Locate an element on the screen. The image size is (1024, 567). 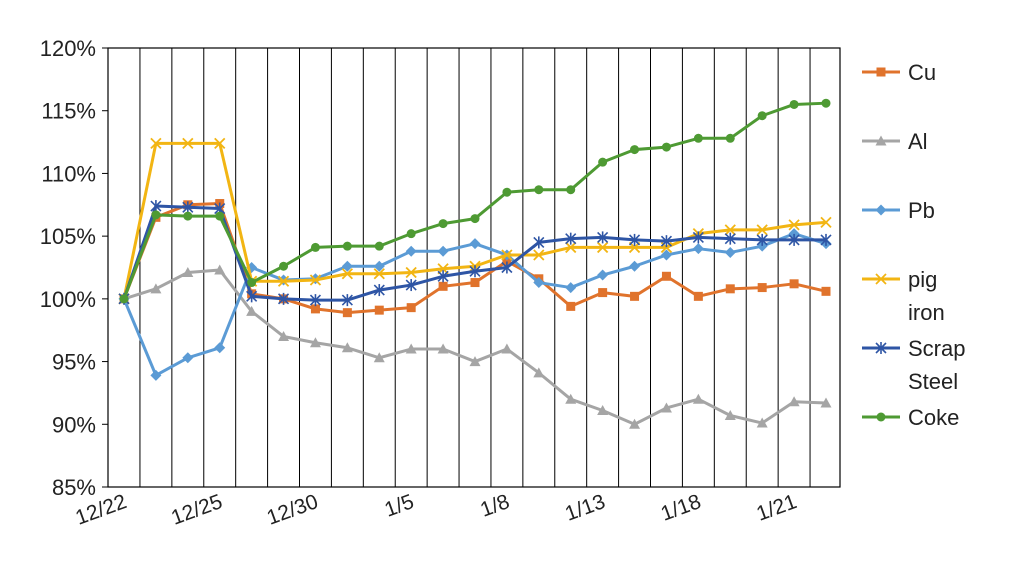
legend-marker-pb is located at coordinates (881, 210).